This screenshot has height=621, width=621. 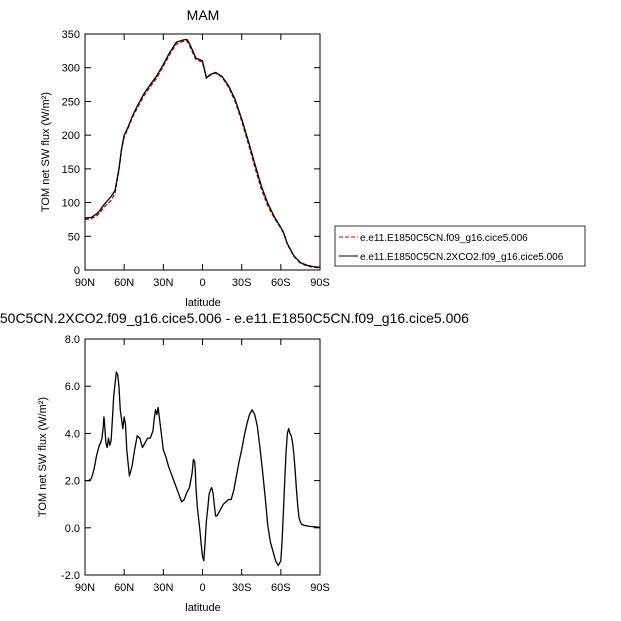 What do you see at coordinates (202, 283) in the screenshot?
I see `top-x-tick-label: 0` at bounding box center [202, 283].